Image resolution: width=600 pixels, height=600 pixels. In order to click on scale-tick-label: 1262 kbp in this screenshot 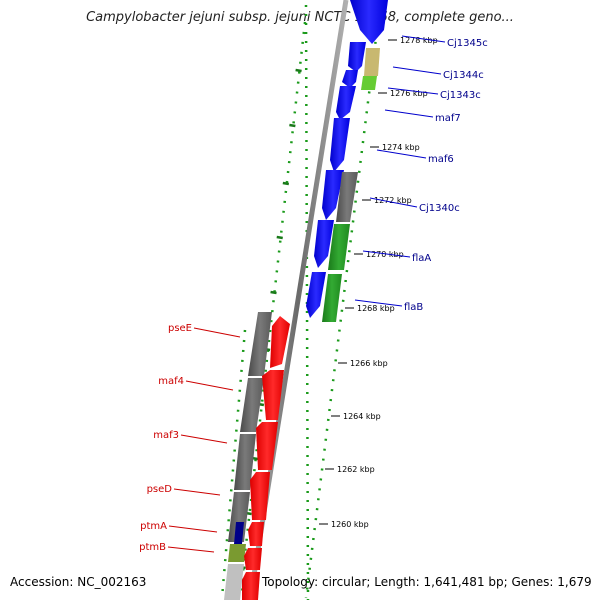, I will do `click(356, 469)`.